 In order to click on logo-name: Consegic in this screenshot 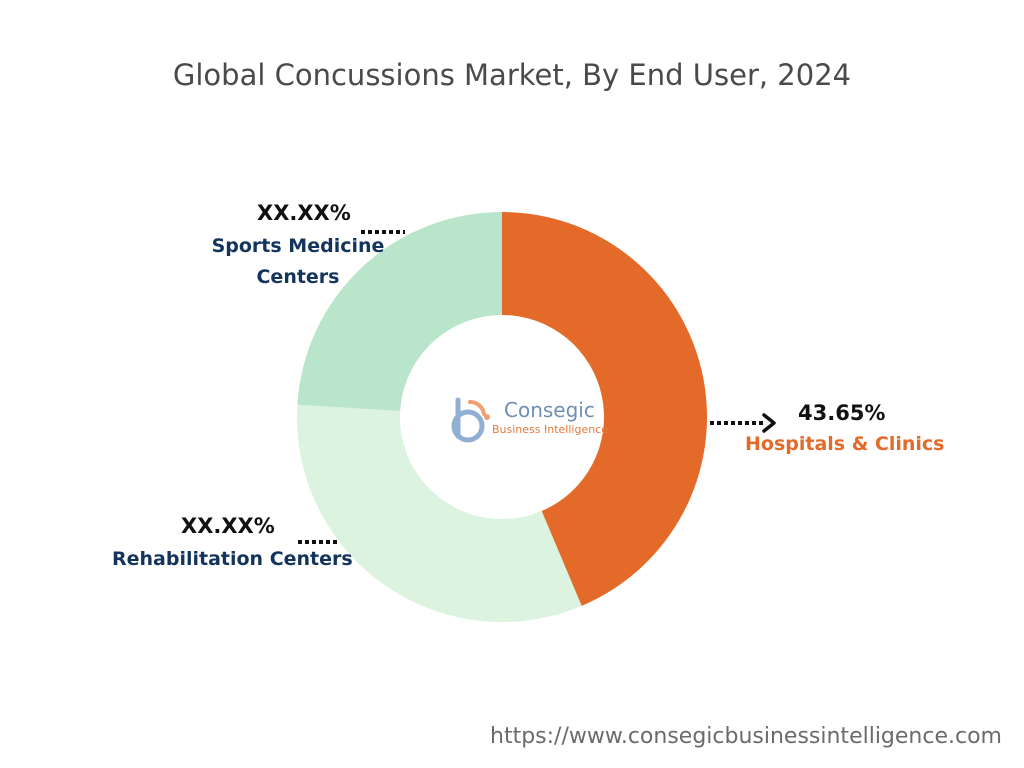, I will do `click(549, 410)`.